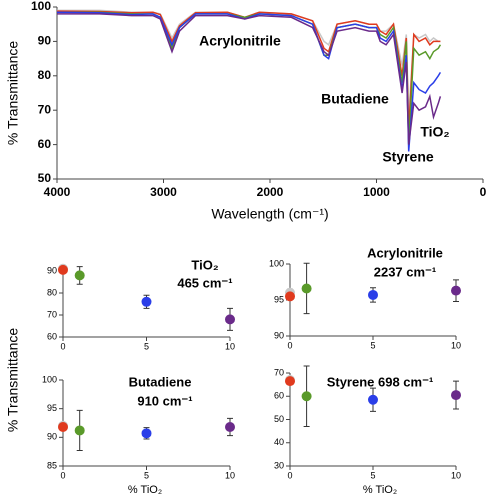 The image size is (488, 500). What do you see at coordinates (204, 264) in the screenshot?
I see `panel-title: TiO₂` at bounding box center [204, 264].